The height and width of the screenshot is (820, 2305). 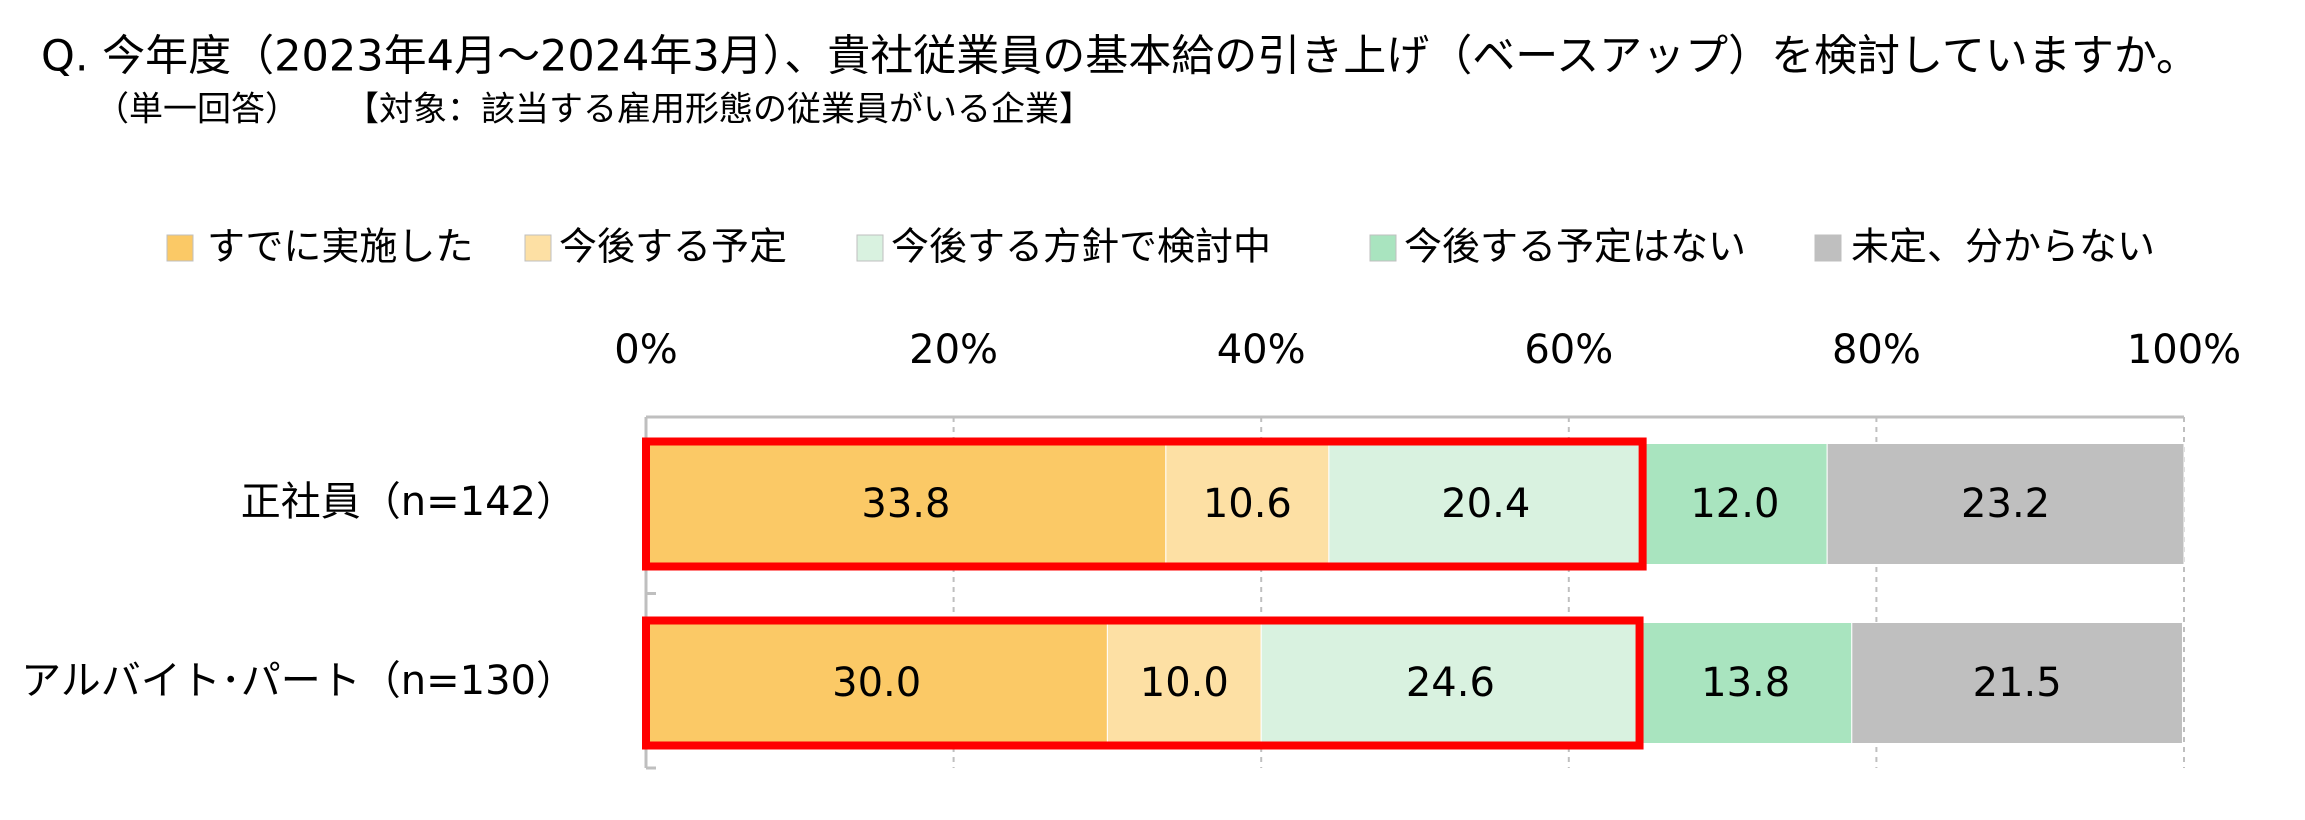 I want to click on x-tick-label: 60%, so click(x=1568, y=350).